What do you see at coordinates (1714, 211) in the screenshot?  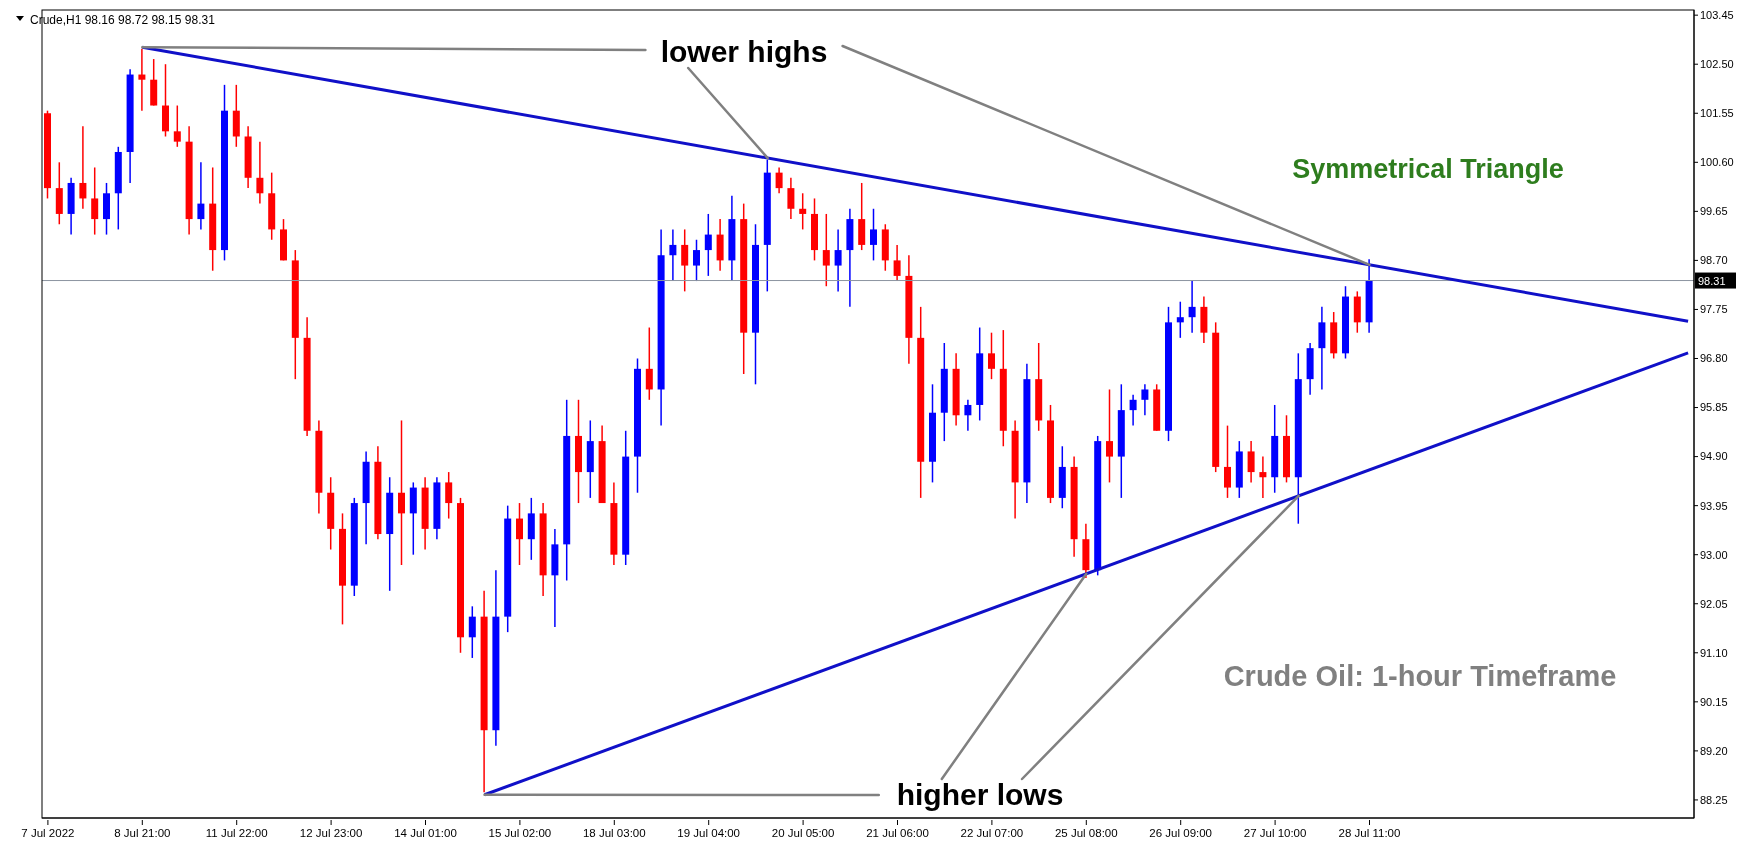 I see `y-tick-label: 99.65` at bounding box center [1714, 211].